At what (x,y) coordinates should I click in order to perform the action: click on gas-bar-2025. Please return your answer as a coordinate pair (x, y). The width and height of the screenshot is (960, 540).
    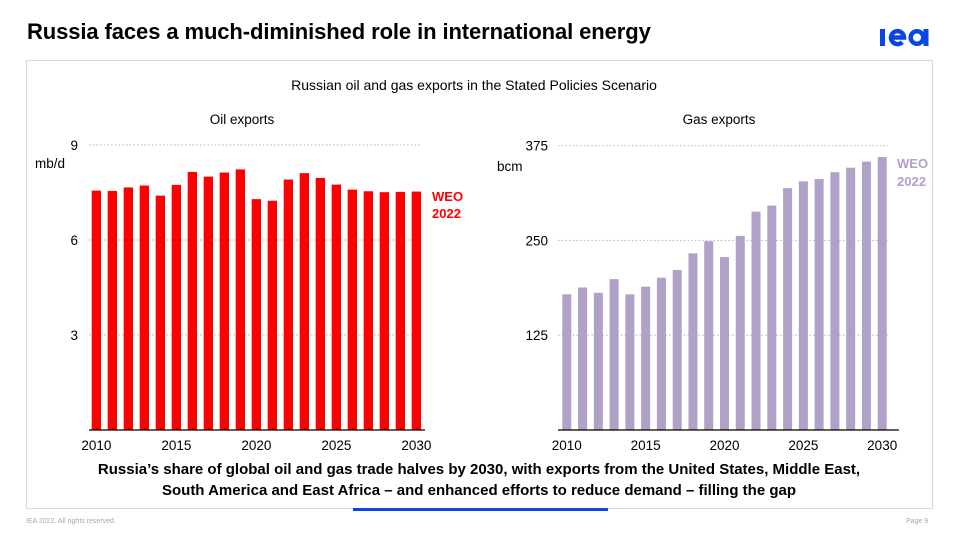
    Looking at the image, I should click on (803, 305).